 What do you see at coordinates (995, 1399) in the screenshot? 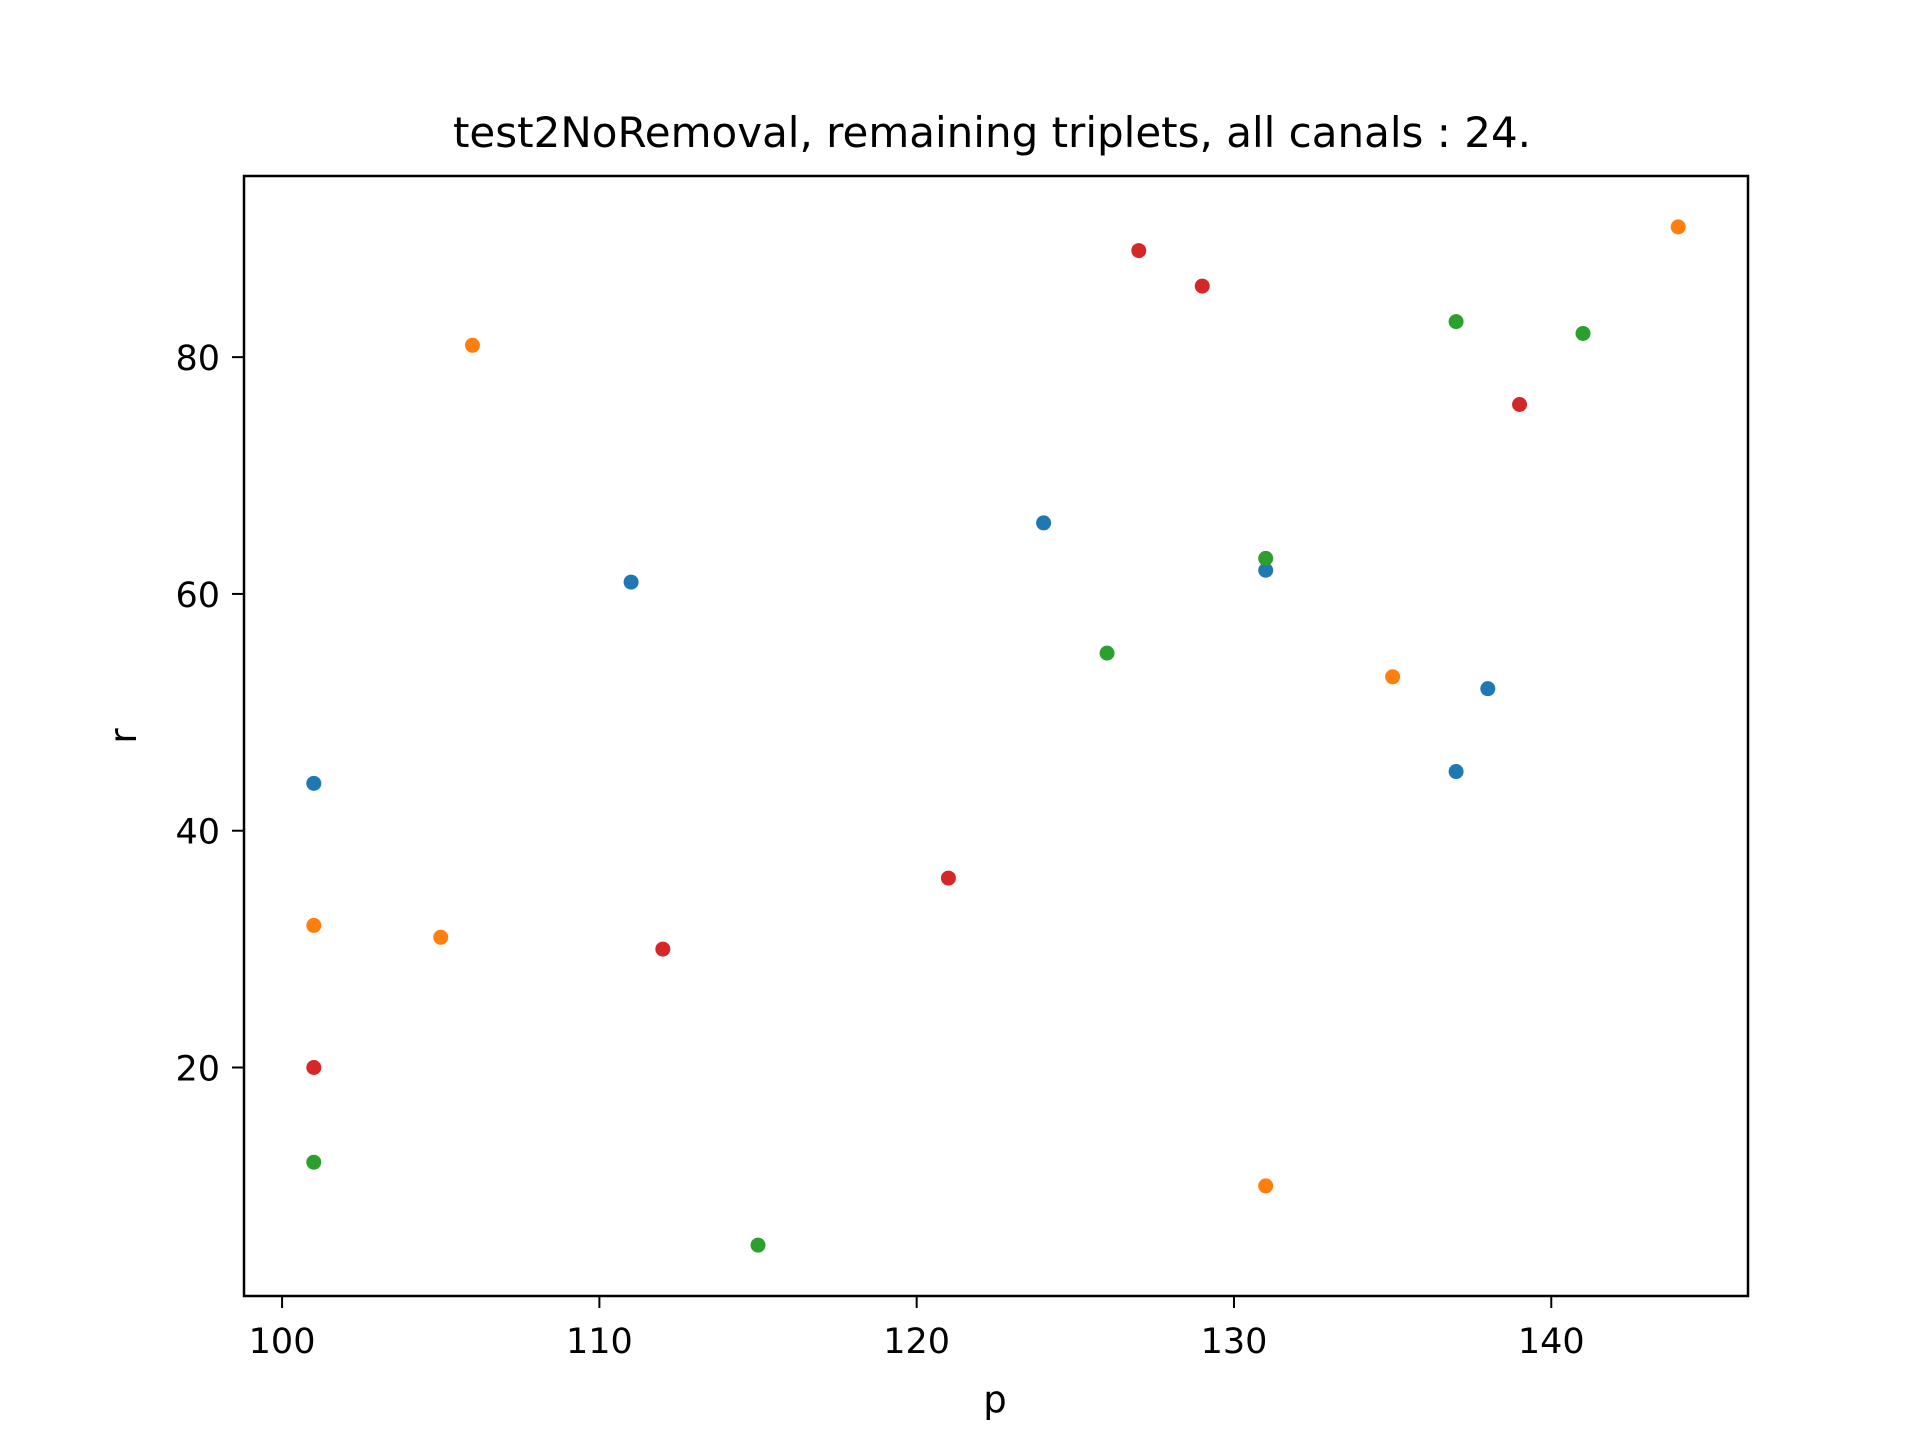
I see `x-axis-label: p` at bounding box center [995, 1399].